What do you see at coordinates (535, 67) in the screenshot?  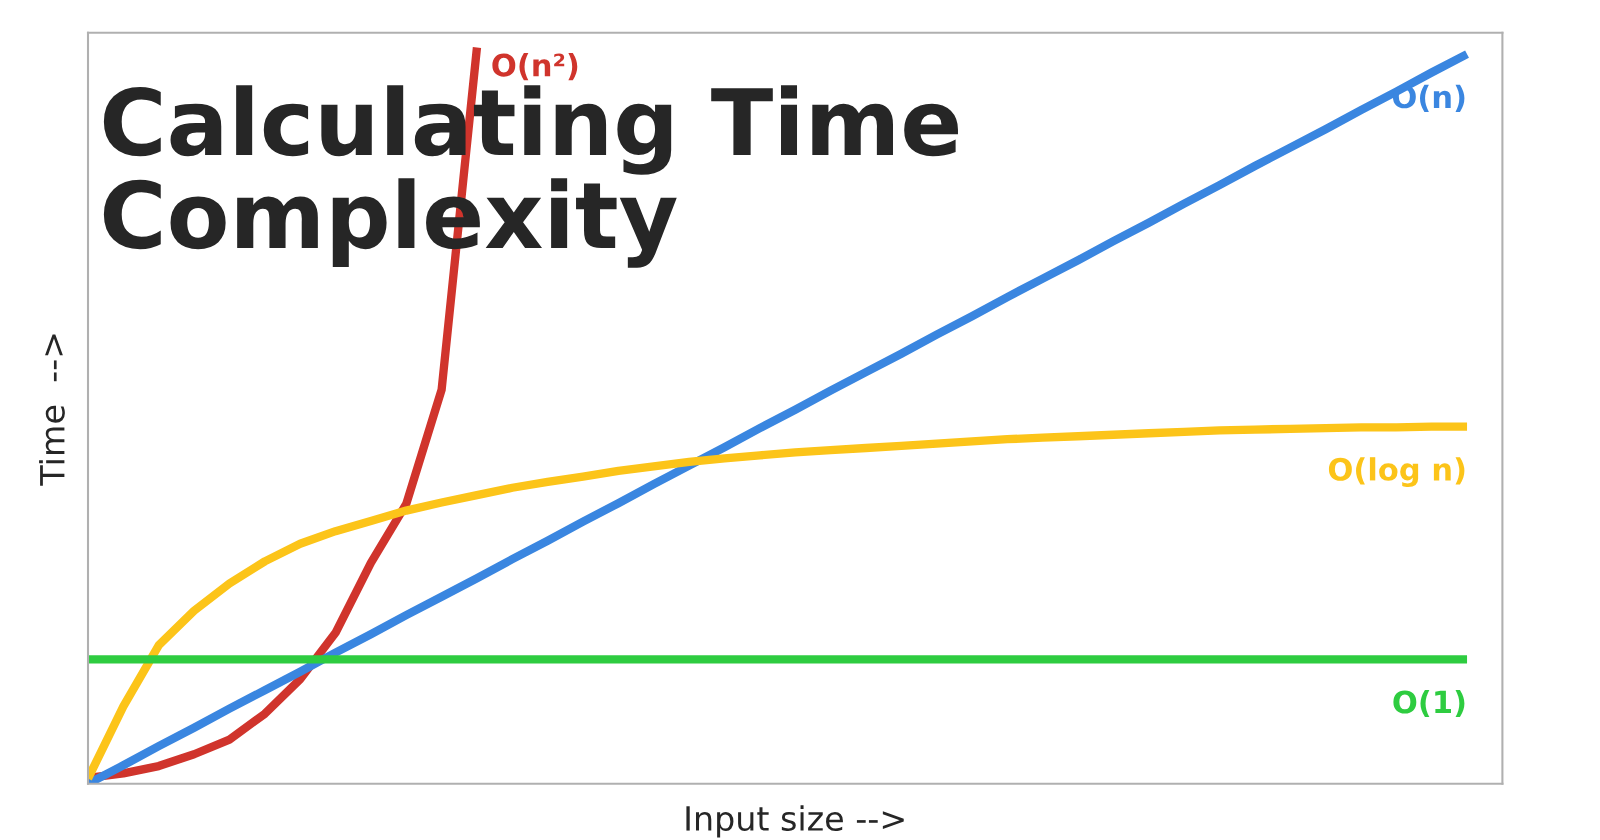 I see `series-label: O(n²)` at bounding box center [535, 67].